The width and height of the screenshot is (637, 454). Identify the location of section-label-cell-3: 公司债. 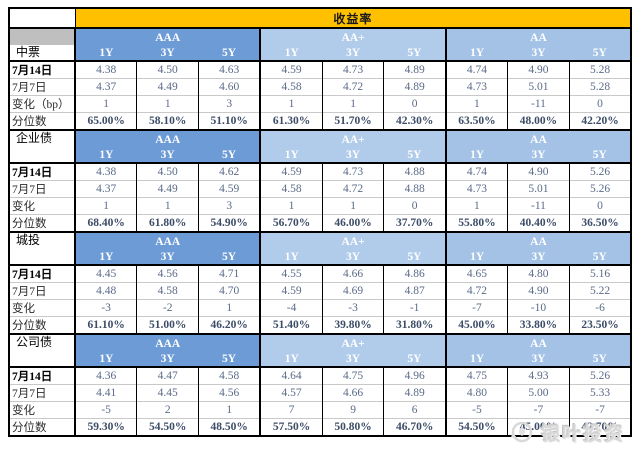
(42, 350).